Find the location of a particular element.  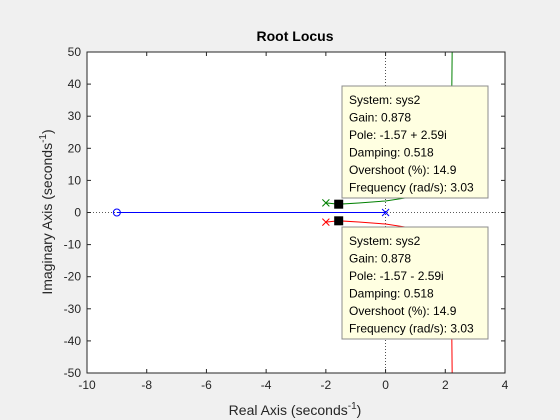

y-tick-label: -50 is located at coordinates (73, 373).